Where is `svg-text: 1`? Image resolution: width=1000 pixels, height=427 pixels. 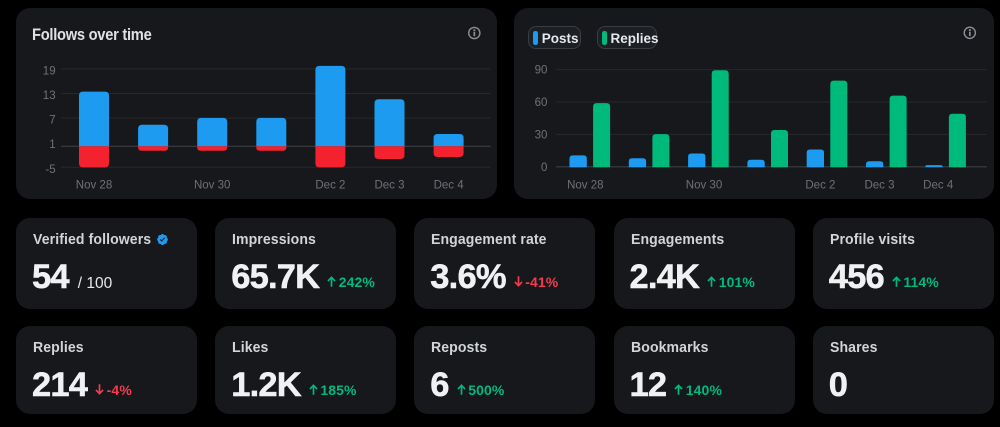 svg-text: 1 is located at coordinates (52, 145).